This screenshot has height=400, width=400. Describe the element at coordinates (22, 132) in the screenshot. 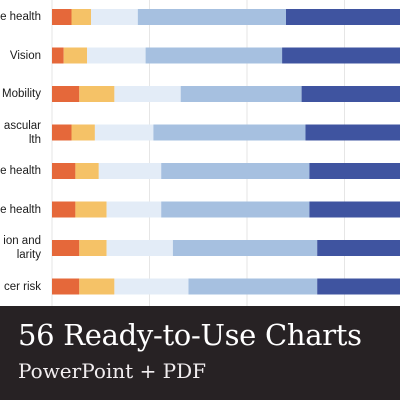

I see `category-label: ascular lth` at that location.